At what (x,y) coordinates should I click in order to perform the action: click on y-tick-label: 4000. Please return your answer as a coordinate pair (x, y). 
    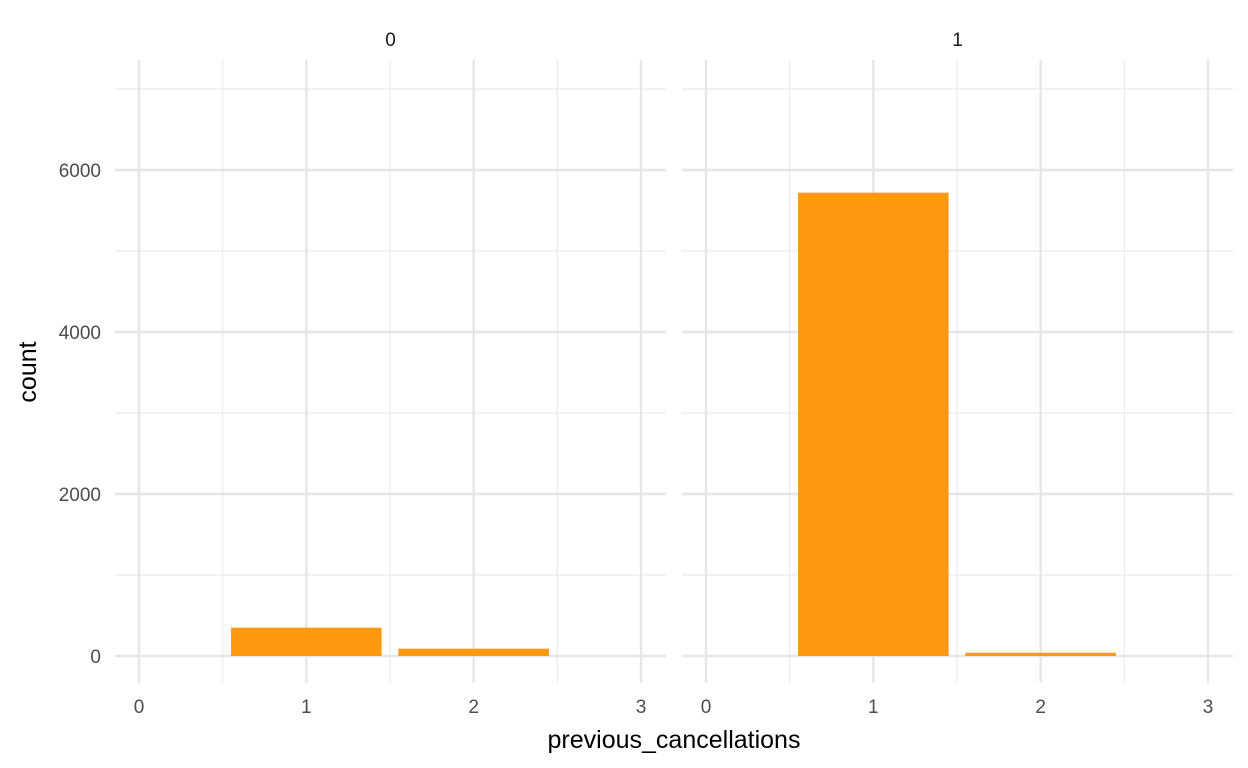
    Looking at the image, I should click on (80, 333).